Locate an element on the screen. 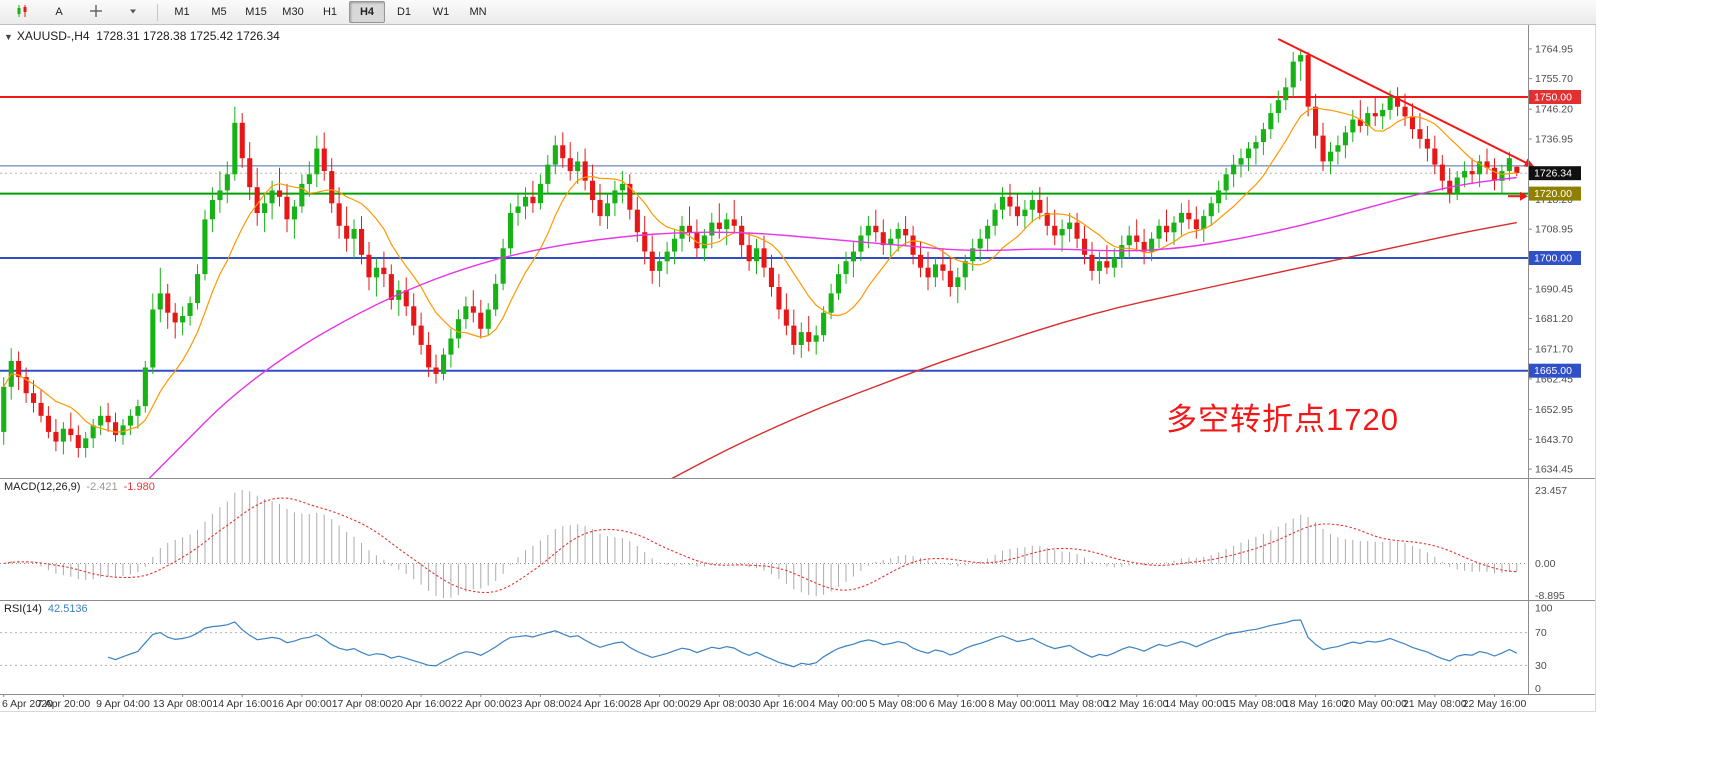 This screenshot has width=1723, height=780. timeframe-button-M1: M1 is located at coordinates (182, 12).